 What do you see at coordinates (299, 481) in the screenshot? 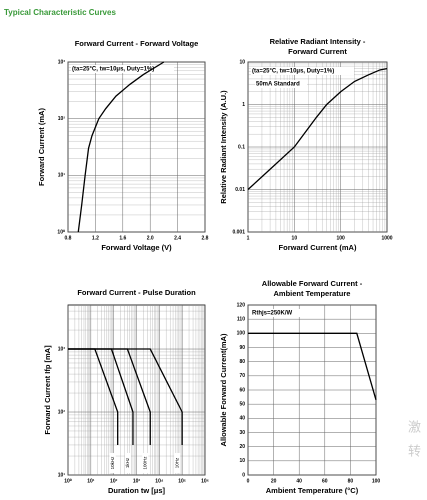
I see `x-tick-label: 40` at bounding box center [299, 481].